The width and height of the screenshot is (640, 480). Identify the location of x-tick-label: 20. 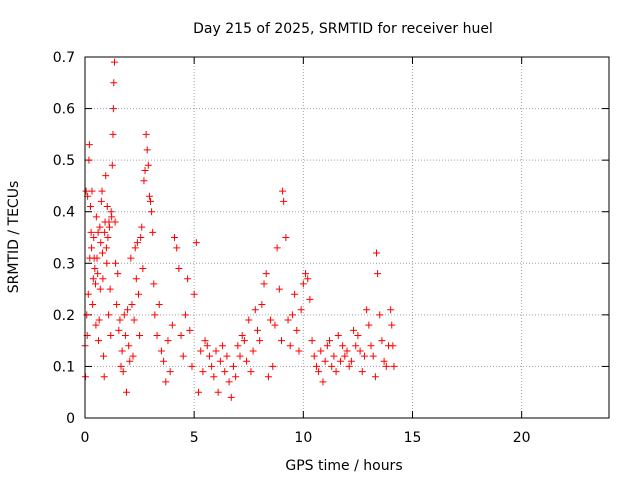
(522, 438).